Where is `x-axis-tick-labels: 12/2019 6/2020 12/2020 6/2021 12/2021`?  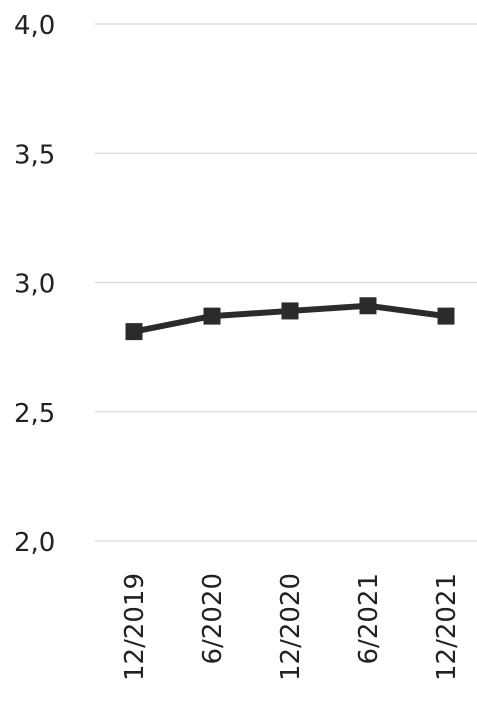
x-axis-tick-labels: 12/2019 6/2020 12/2020 6/2021 12/2021 is located at coordinates (291, 627).